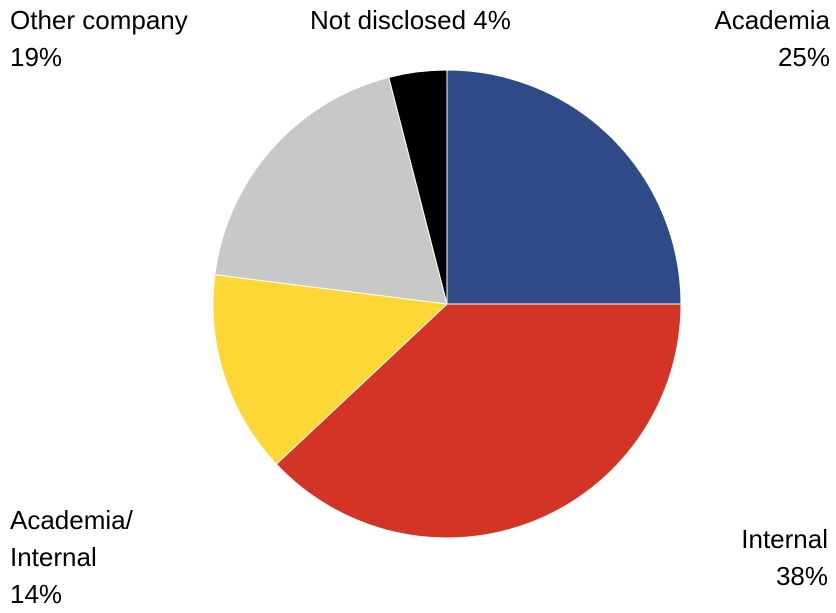  Describe the element at coordinates (772, 39) in the screenshot. I see `label-academia: Academia 25%` at that location.